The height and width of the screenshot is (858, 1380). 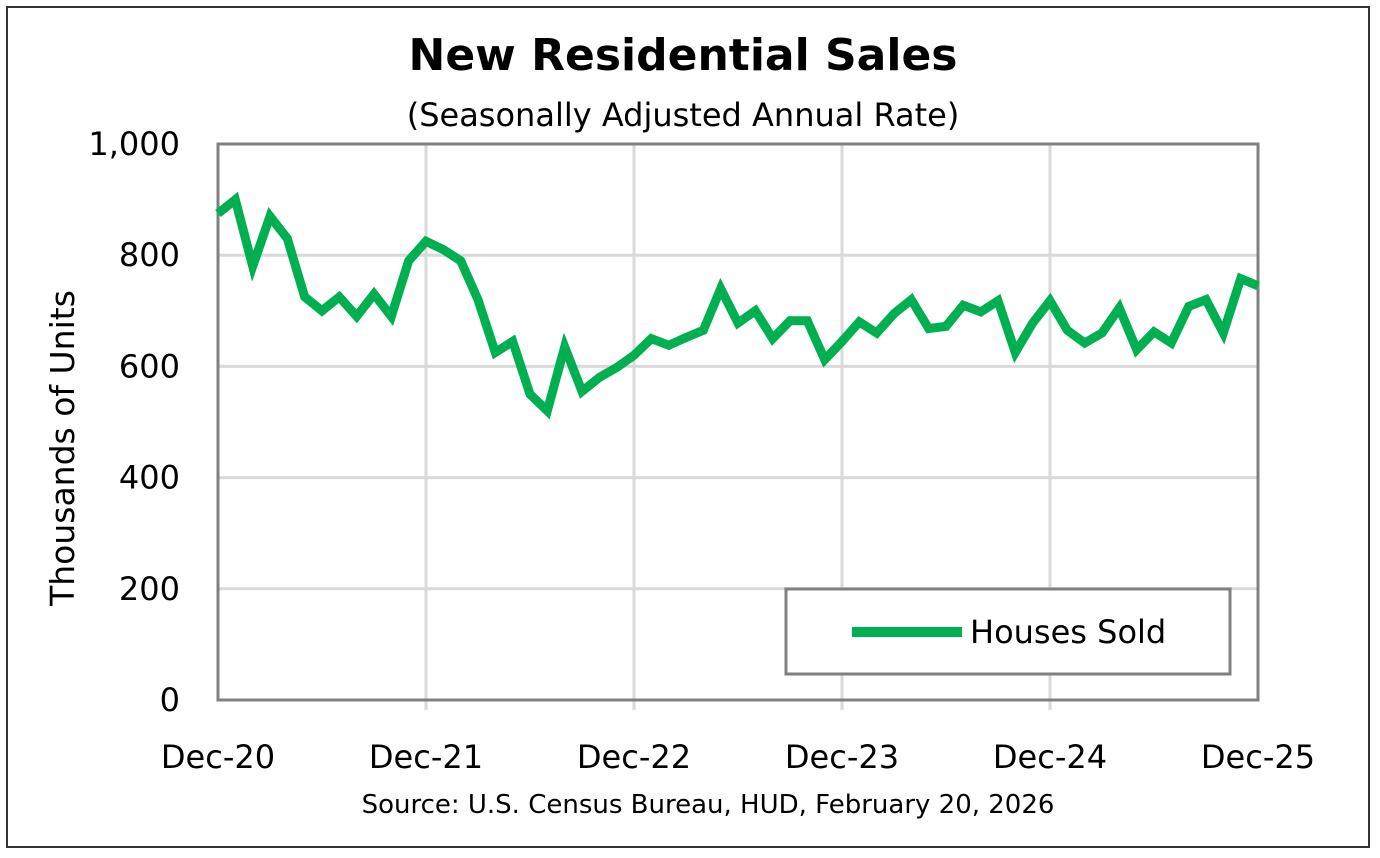 I want to click on x-tick-label: Dec-21, so click(x=426, y=757).